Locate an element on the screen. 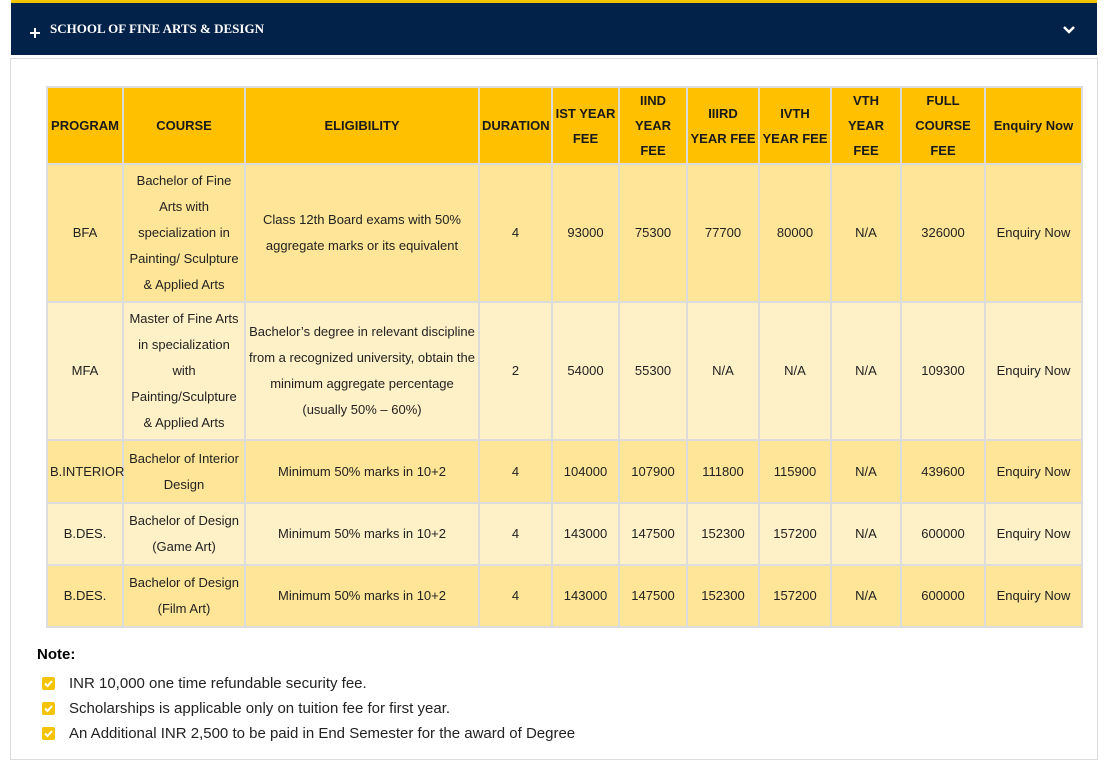 Image resolution: width=1111 pixels, height=760 pixels. plus-icon is located at coordinates (35, 33).